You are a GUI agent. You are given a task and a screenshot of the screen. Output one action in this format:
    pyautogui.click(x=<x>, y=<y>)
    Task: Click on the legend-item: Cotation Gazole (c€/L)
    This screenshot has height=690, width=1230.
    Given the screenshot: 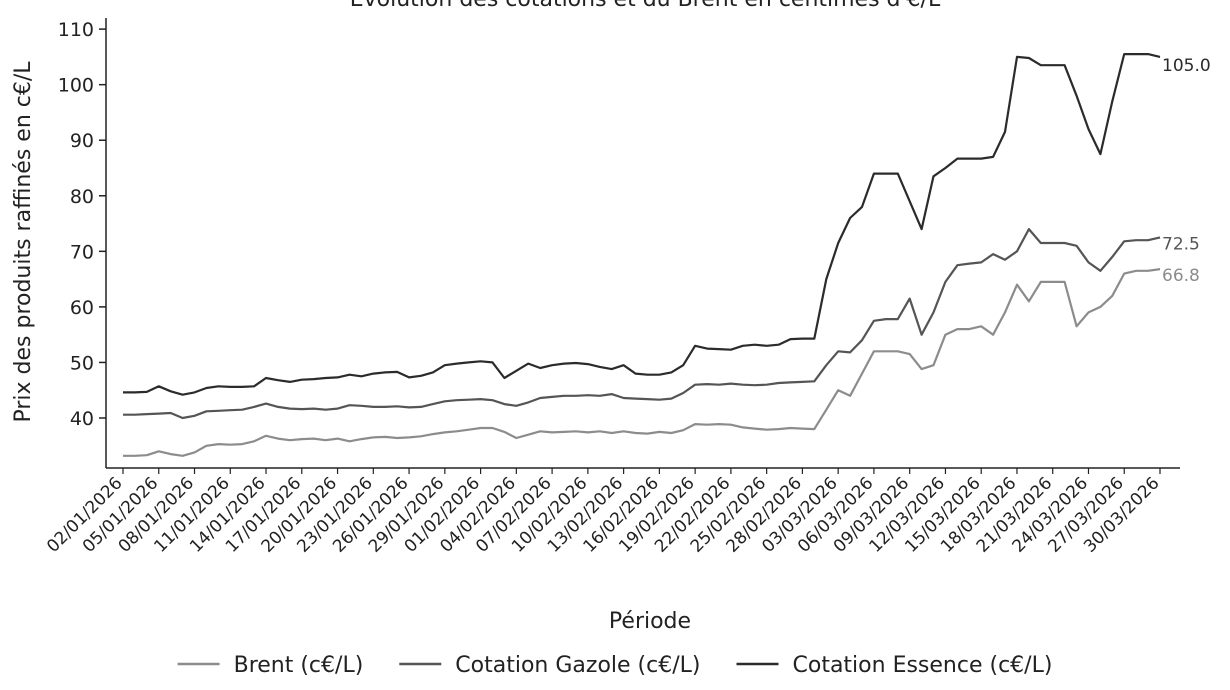 What is the action you would take?
    pyautogui.click(x=549, y=665)
    